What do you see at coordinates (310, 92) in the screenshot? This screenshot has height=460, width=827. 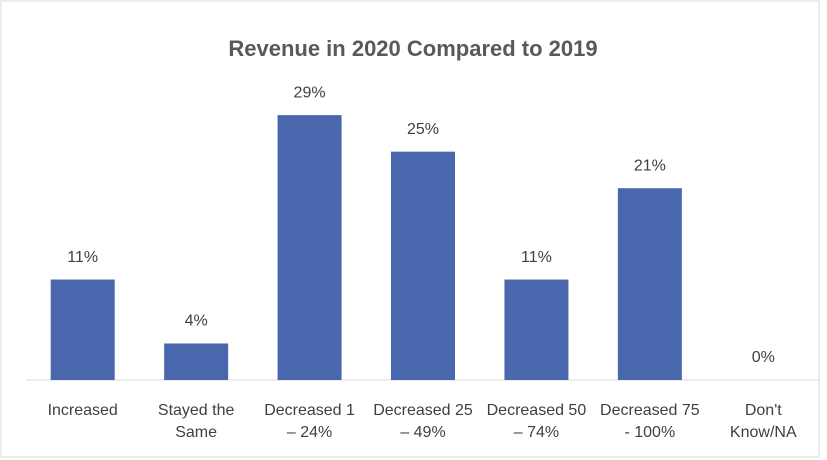 I see `data-label: 29%` at bounding box center [310, 92].